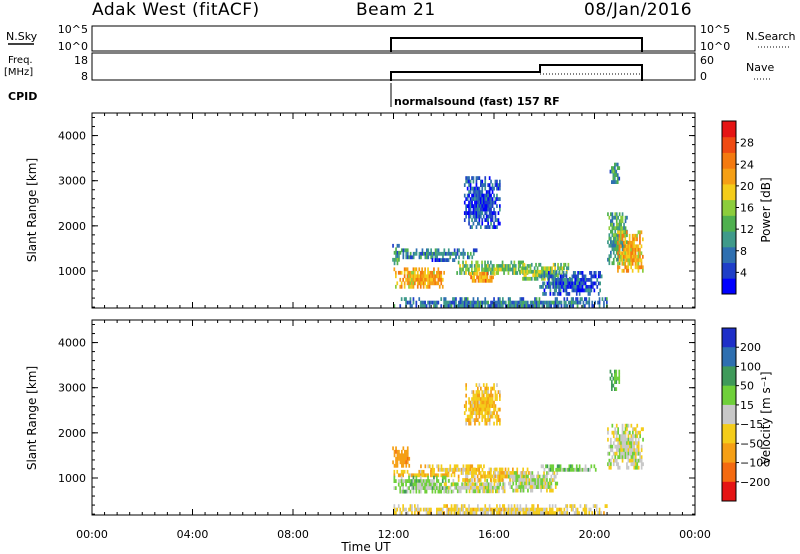 The height and width of the screenshot is (554, 800). Describe the element at coordinates (743, 272) in the screenshot. I see `colorbar-tick-label: 4` at that location.